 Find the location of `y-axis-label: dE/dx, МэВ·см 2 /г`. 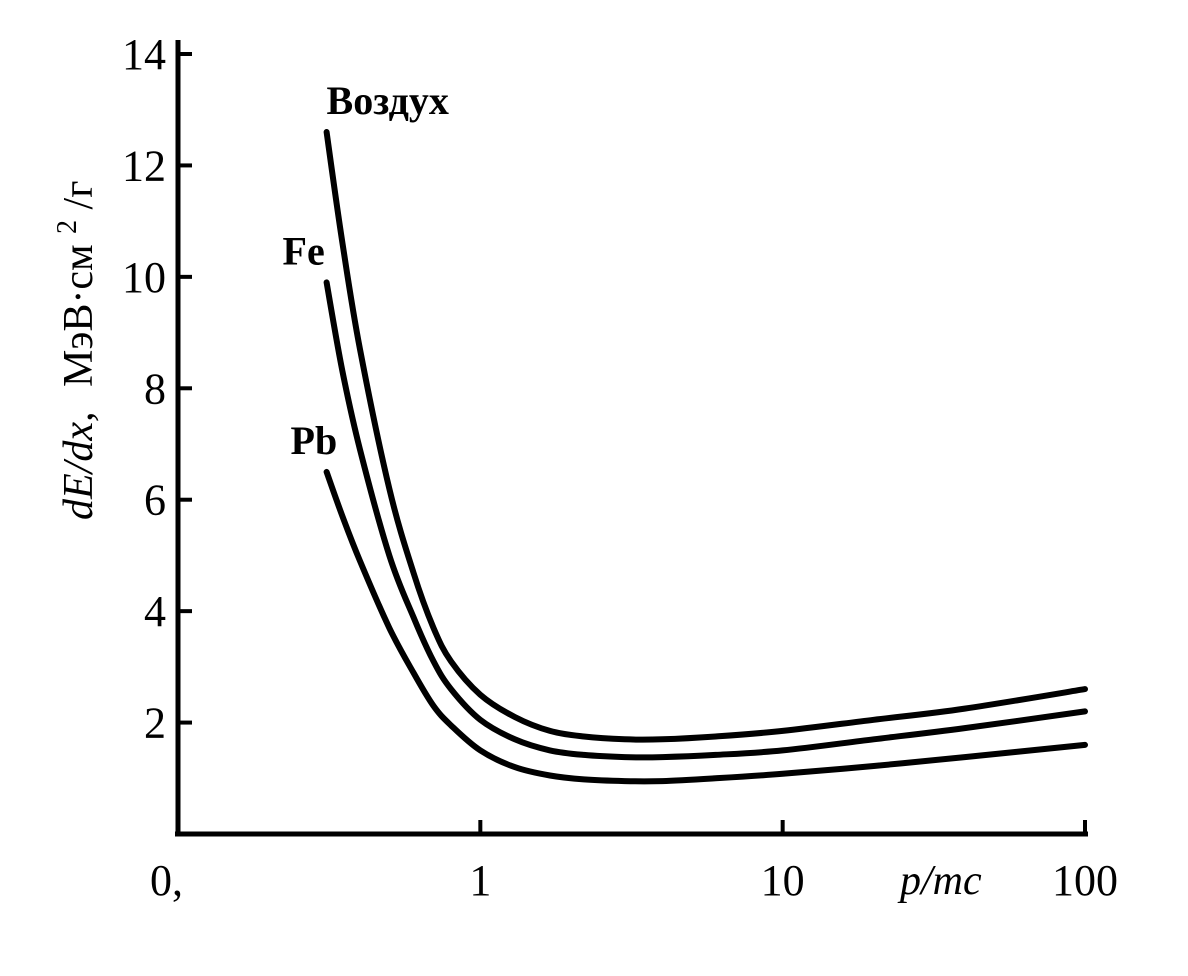

y-axis-label: dE/dx, МэВ·см 2 /г is located at coordinates (71, 350).